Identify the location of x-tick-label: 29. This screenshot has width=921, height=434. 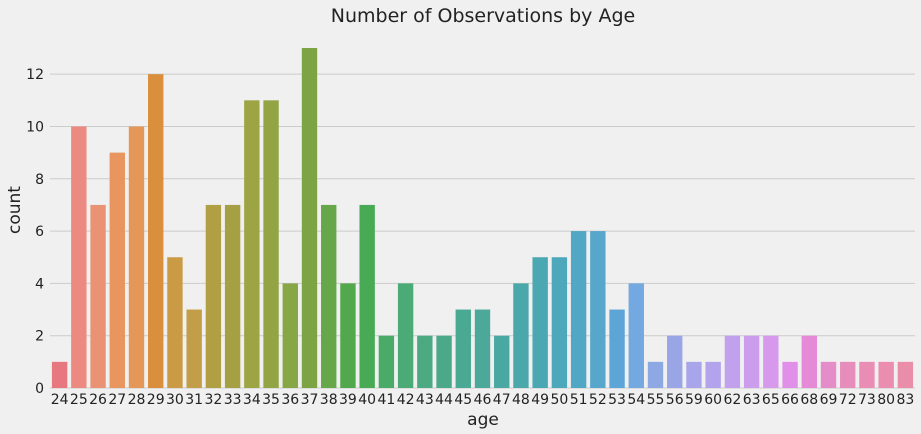
(156, 400).